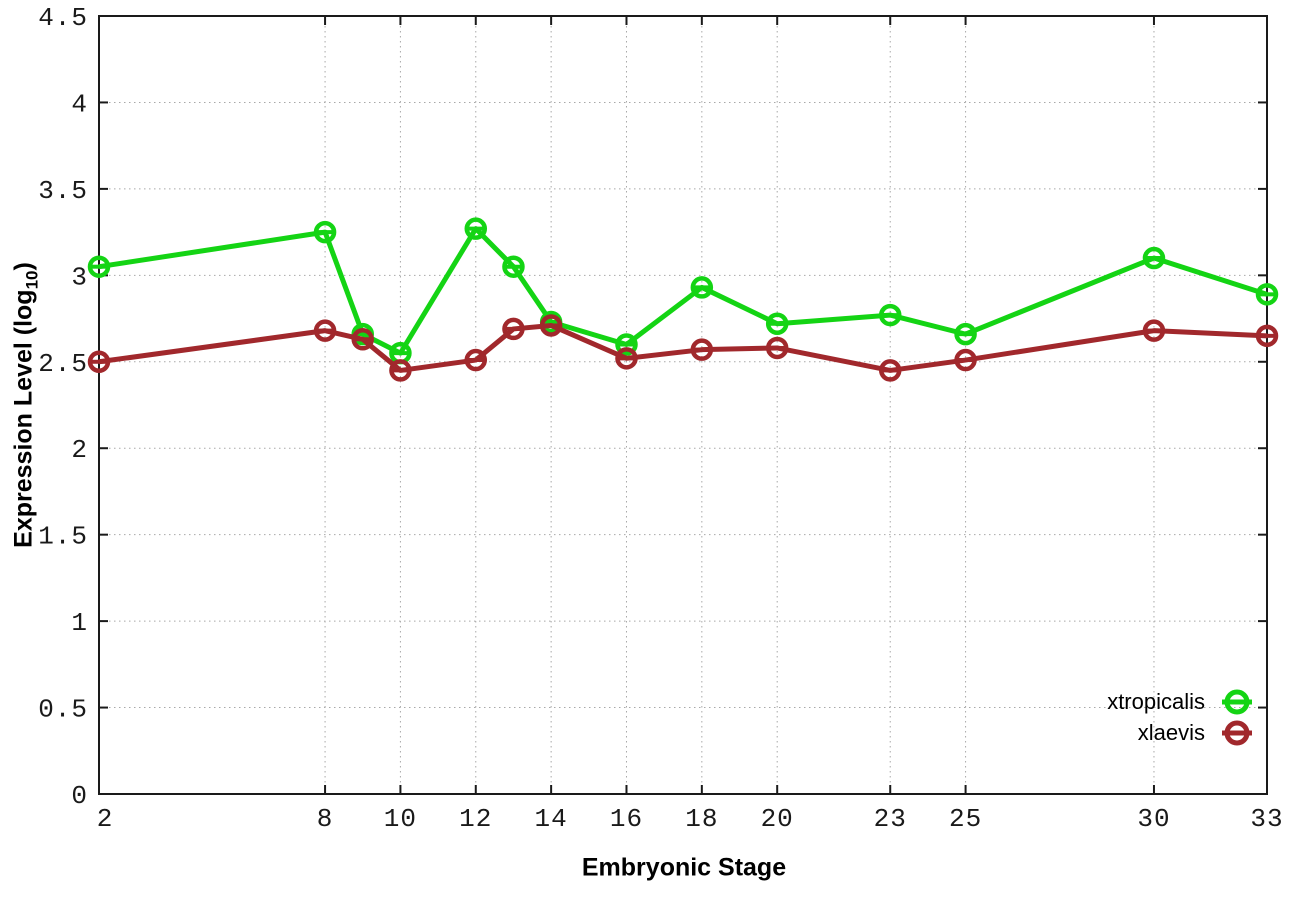 This screenshot has height=907, width=1296. Describe the element at coordinates (79, 796) in the screenshot. I see `y-tick-label: 0` at that location.